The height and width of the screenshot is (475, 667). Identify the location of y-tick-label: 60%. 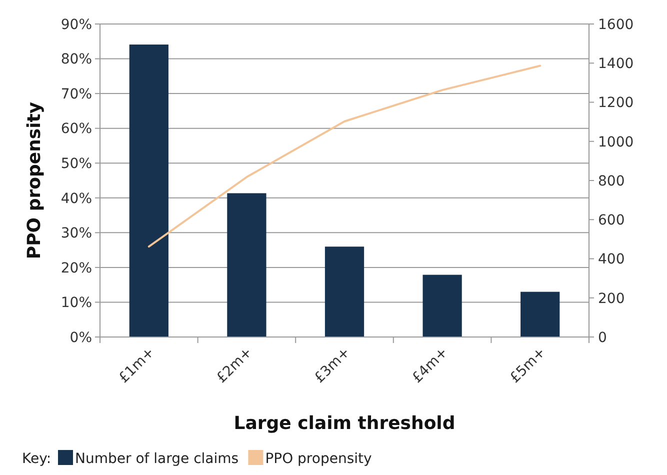
(76, 129).